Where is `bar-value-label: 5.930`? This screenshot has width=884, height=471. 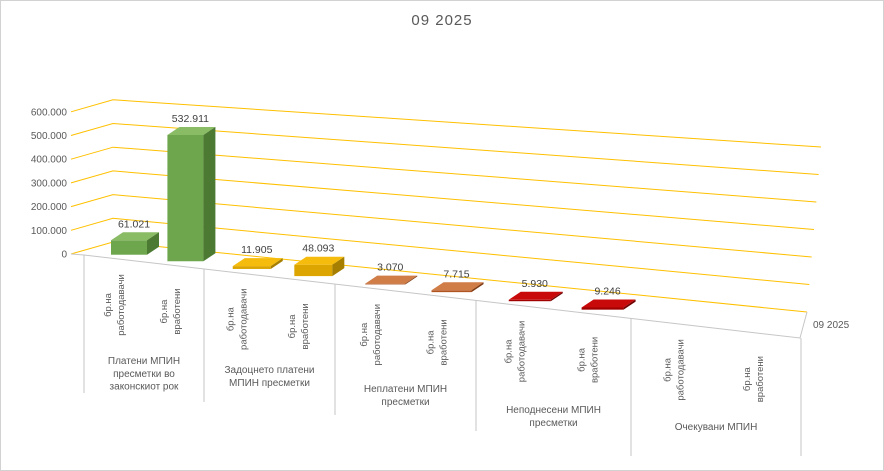 bar-value-label: 5.930 is located at coordinates (535, 284).